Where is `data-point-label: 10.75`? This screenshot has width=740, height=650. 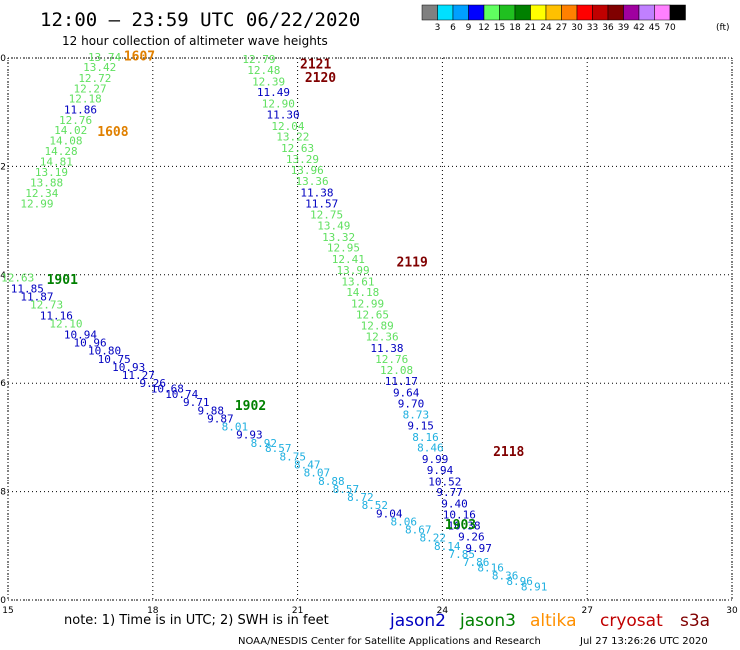 data-point-label: 10.75 is located at coordinates (114, 359).